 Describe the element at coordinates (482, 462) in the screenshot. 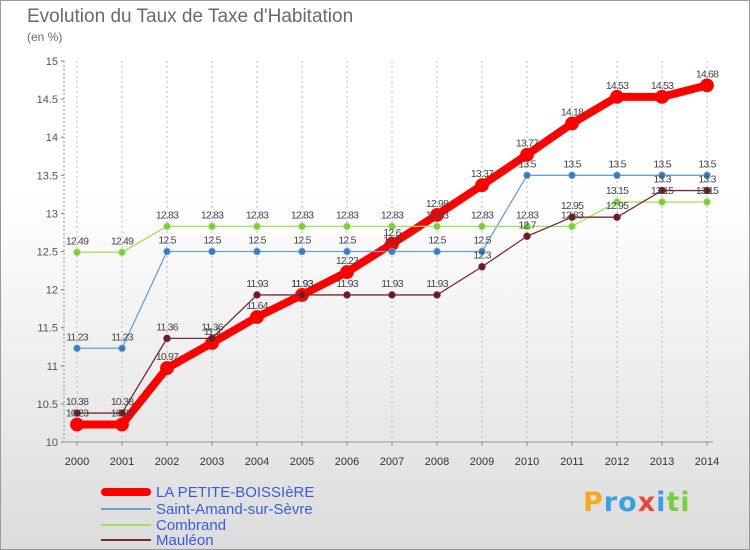

I see `x-tick-label: 2009` at that location.